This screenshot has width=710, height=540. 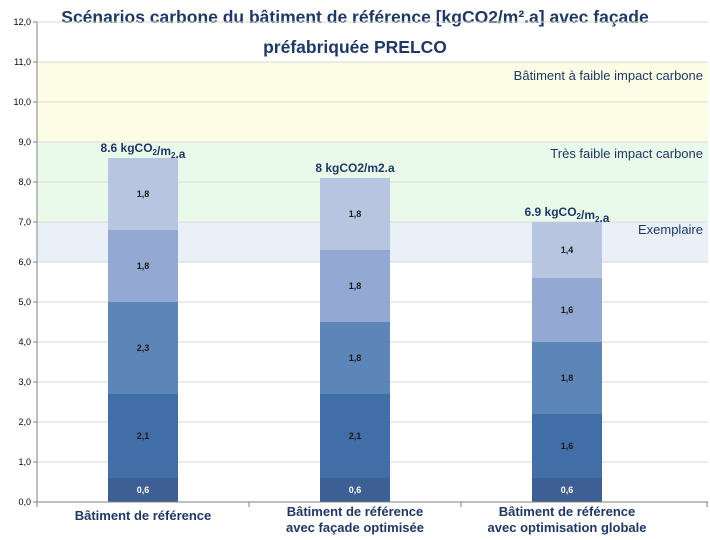 I want to click on bar-total-label: 6.9 kgCO2/m2.a, so click(x=567, y=215).